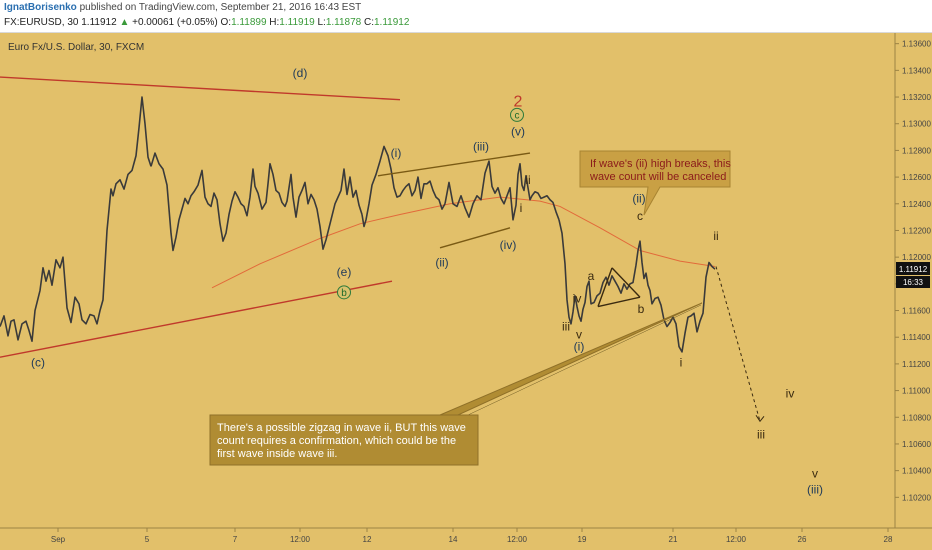 Image resolution: width=932 pixels, height=550 pixels. Describe the element at coordinates (584, 360) in the screenshot. I see `support-line` at that location.